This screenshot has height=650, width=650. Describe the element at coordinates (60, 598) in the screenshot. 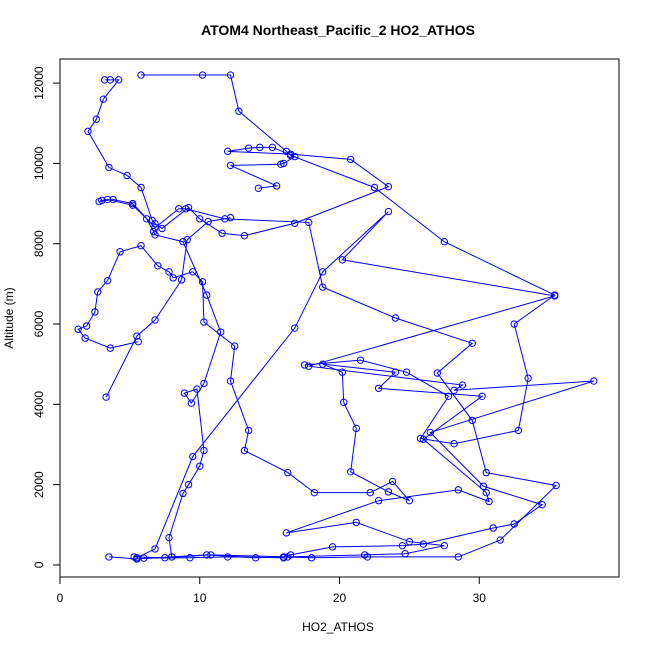

I see `x-tick-label: 0` at that location.